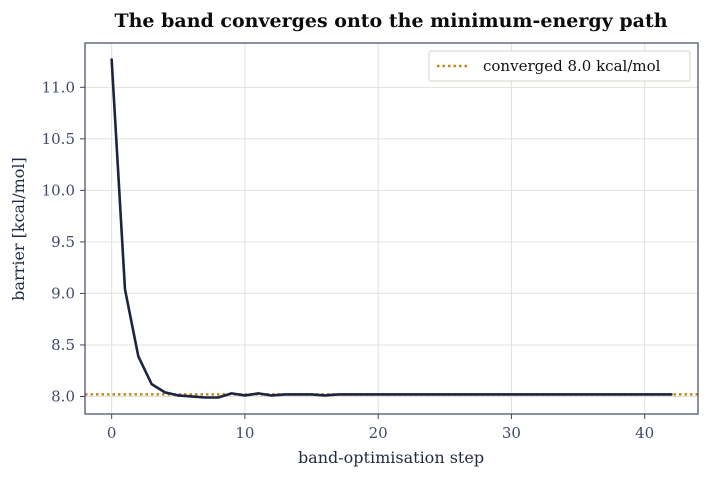  Describe the element at coordinates (112, 433) in the screenshot. I see `x-tick-label: 0` at that location.